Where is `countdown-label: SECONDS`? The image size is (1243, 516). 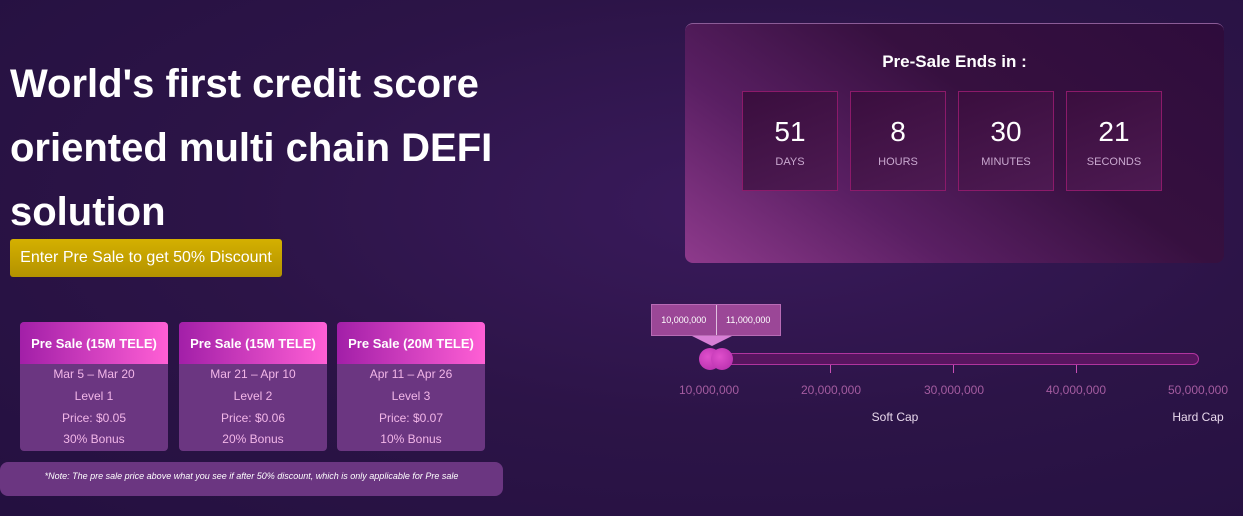 countdown-label: SECONDS is located at coordinates (1114, 162).